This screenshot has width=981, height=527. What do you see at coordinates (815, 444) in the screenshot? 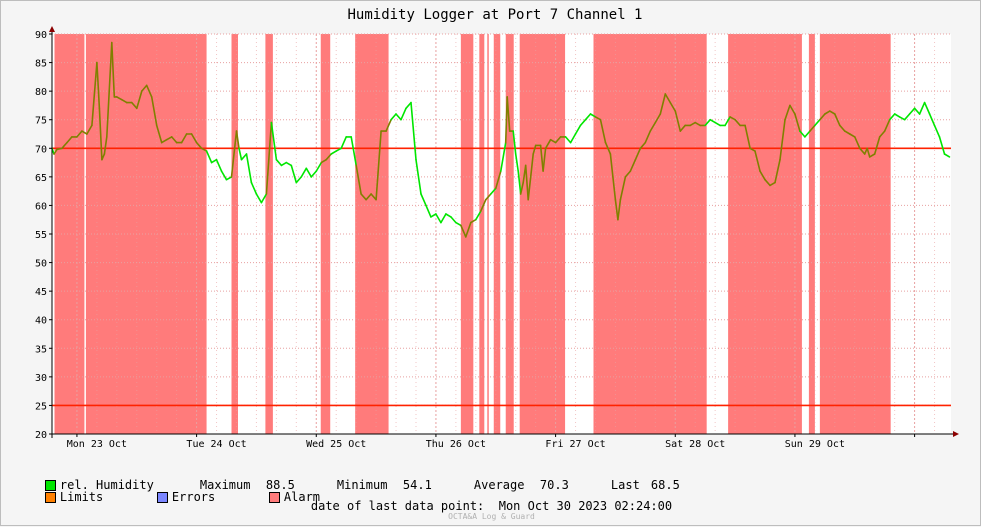
I see `x-tick-label: Sun 29 Oct` at bounding box center [815, 444].